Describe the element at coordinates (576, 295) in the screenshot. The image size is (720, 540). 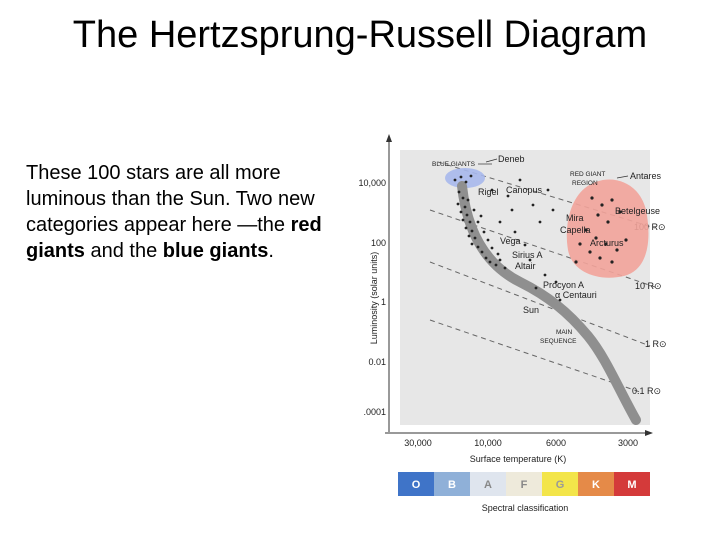
I see `star-label: α Centauri` at that location.